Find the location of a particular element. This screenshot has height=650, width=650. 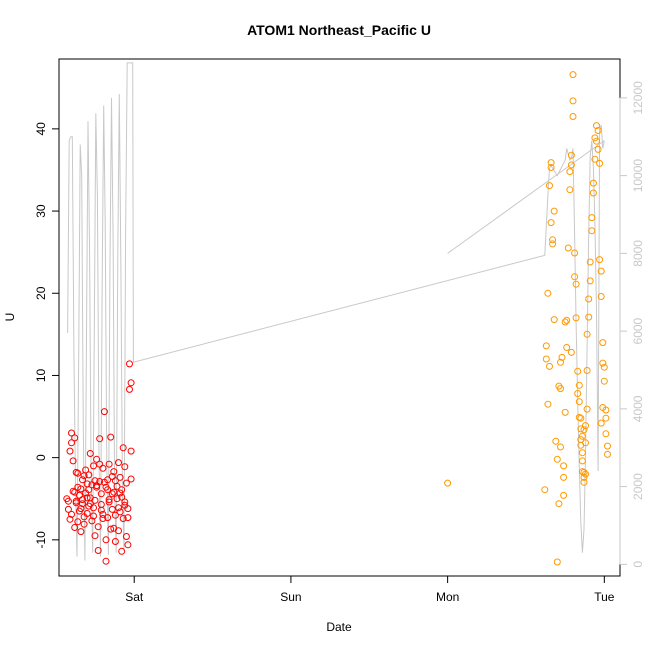

y-tick-label: 10 is located at coordinates (41, 375).